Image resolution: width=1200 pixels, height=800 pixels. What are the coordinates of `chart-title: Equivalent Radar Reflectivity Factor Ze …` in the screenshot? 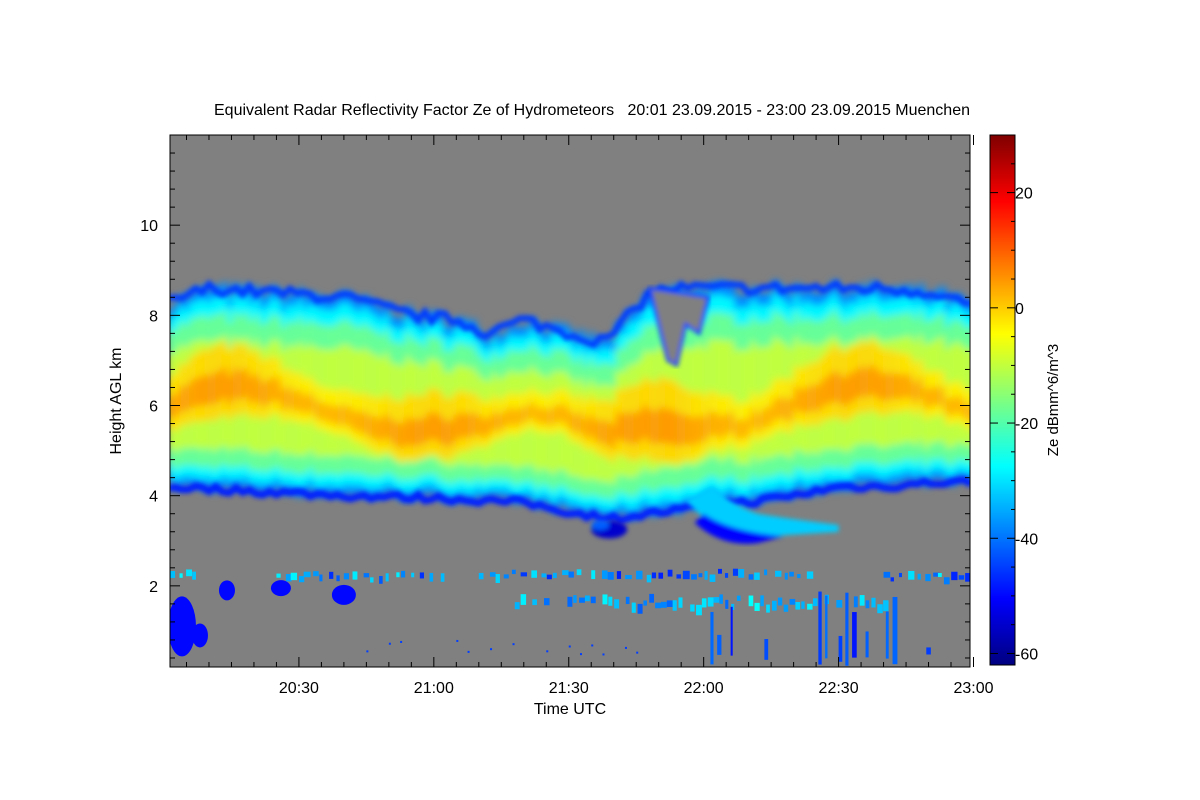 It's located at (592, 110).